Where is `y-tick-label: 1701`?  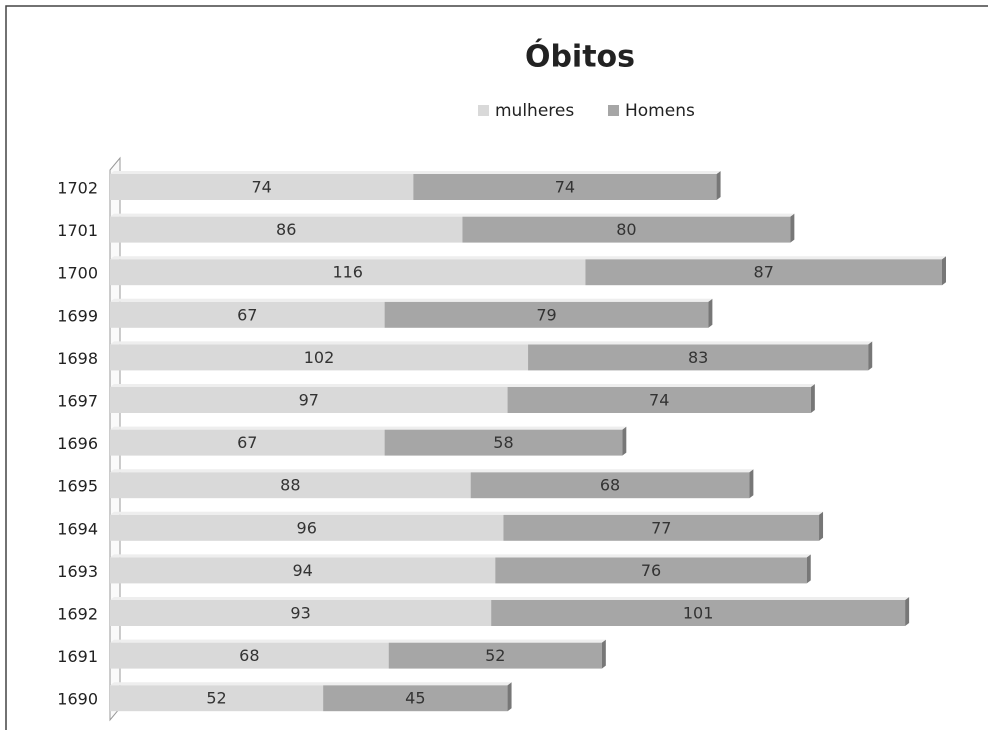
y-tick-label: 1701 is located at coordinates (77, 230).